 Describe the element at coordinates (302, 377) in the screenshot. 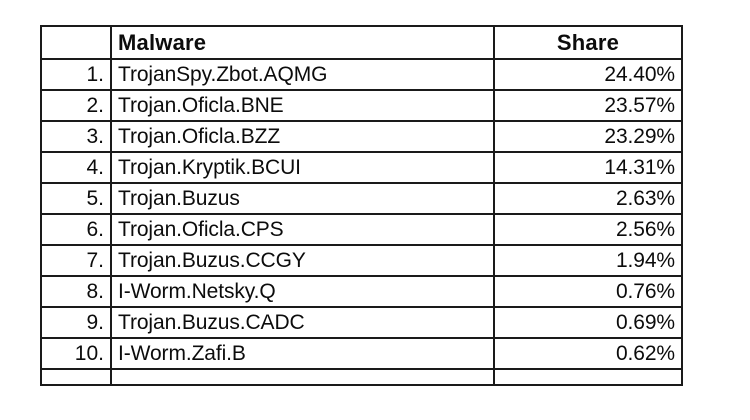

I see `cell-malware` at that location.